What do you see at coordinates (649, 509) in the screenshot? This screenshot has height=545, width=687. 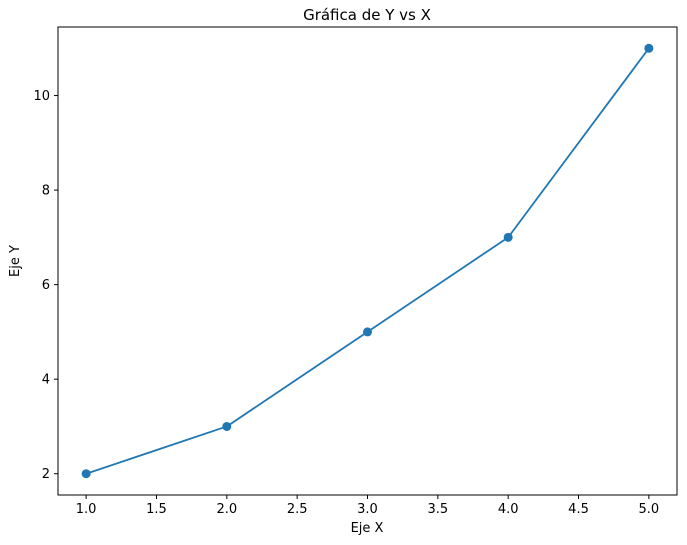 I see `x-tick-label: 5.0` at bounding box center [649, 509].